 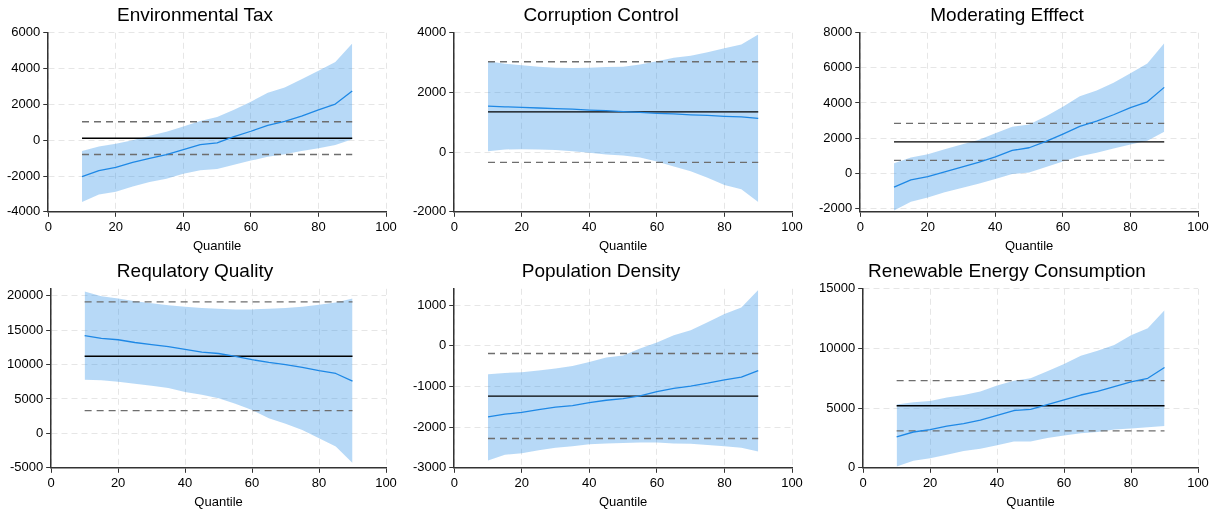 I want to click on y-tick-label: 1000, so click(x=432, y=304).